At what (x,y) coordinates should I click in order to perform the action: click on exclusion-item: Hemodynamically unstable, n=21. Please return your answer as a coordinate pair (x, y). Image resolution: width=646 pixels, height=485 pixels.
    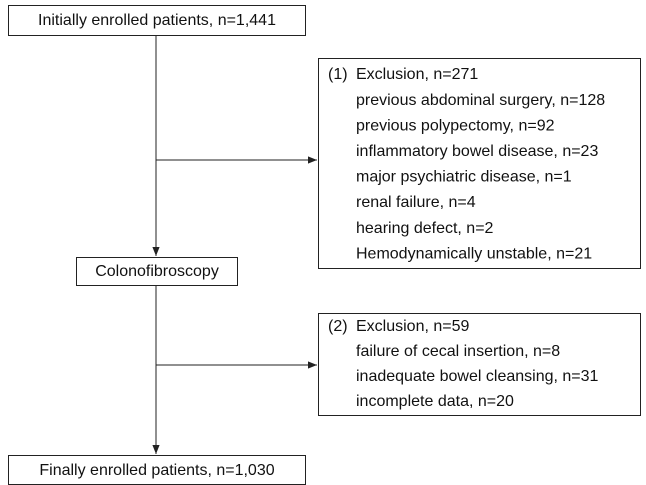
    Looking at the image, I should click on (474, 253).